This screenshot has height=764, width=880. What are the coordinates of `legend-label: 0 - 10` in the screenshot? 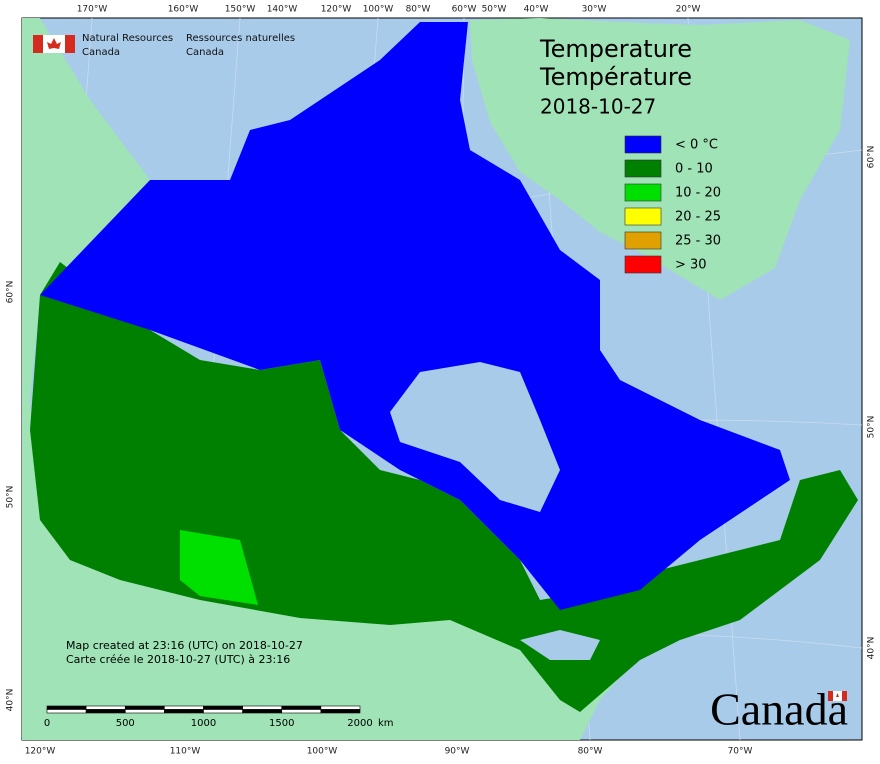 It's located at (694, 169).